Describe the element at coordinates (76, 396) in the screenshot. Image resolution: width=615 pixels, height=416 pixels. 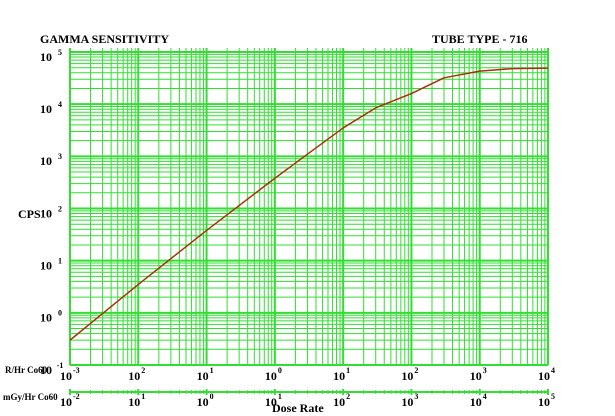
I see `x2-tick-power: -2` at that location.